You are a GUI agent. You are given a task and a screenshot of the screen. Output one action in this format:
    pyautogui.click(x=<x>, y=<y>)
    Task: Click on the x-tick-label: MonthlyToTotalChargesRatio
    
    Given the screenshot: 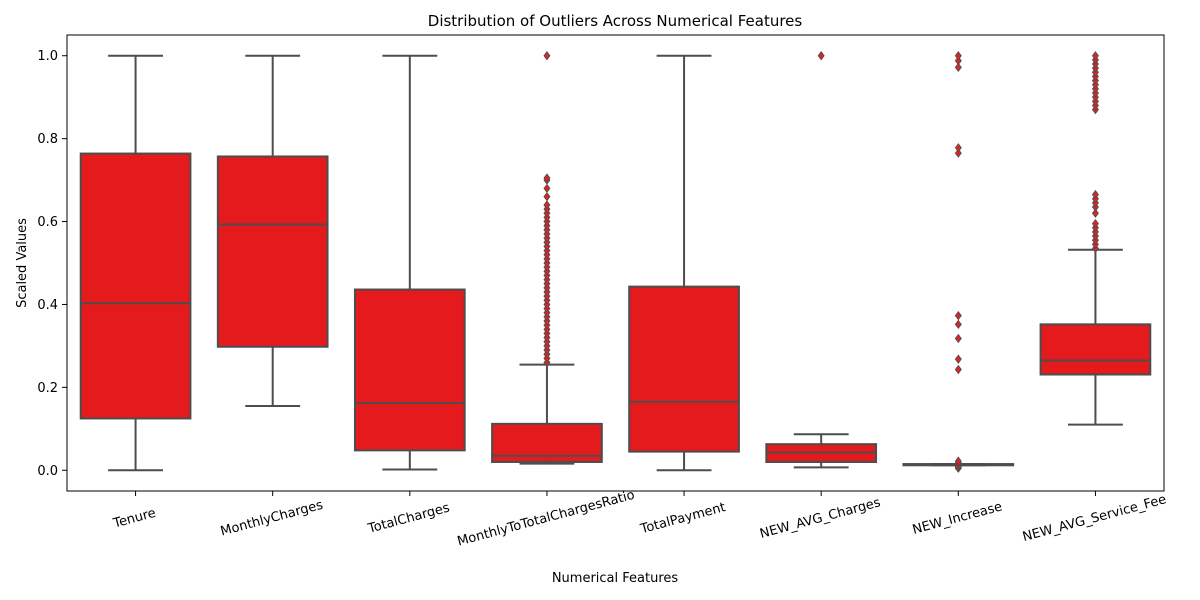 What is the action you would take?
    pyautogui.click(x=546, y=519)
    